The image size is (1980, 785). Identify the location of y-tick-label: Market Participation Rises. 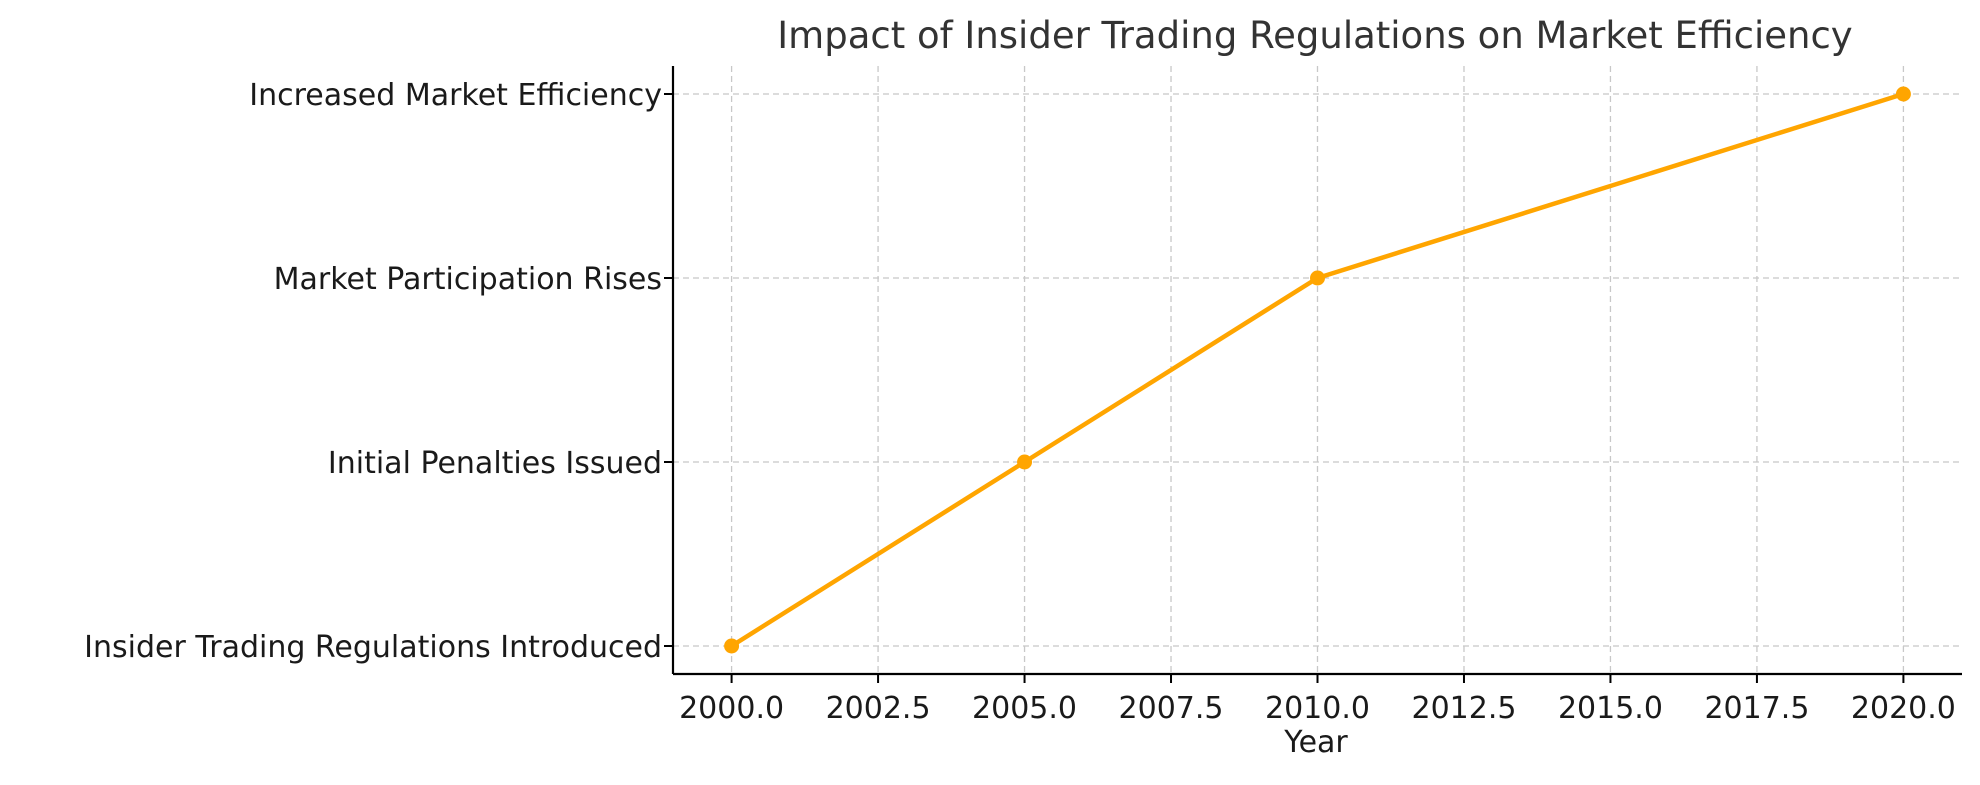
(468, 279).